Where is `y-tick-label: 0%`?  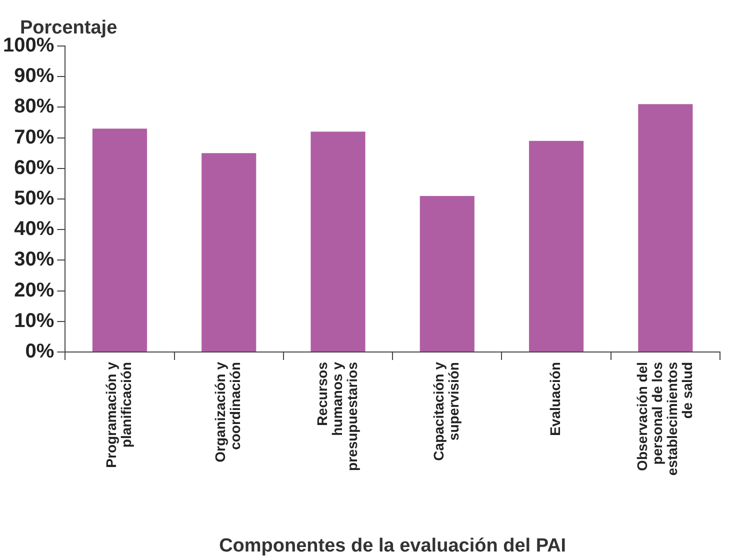 y-tick-label: 0% is located at coordinates (39, 351).